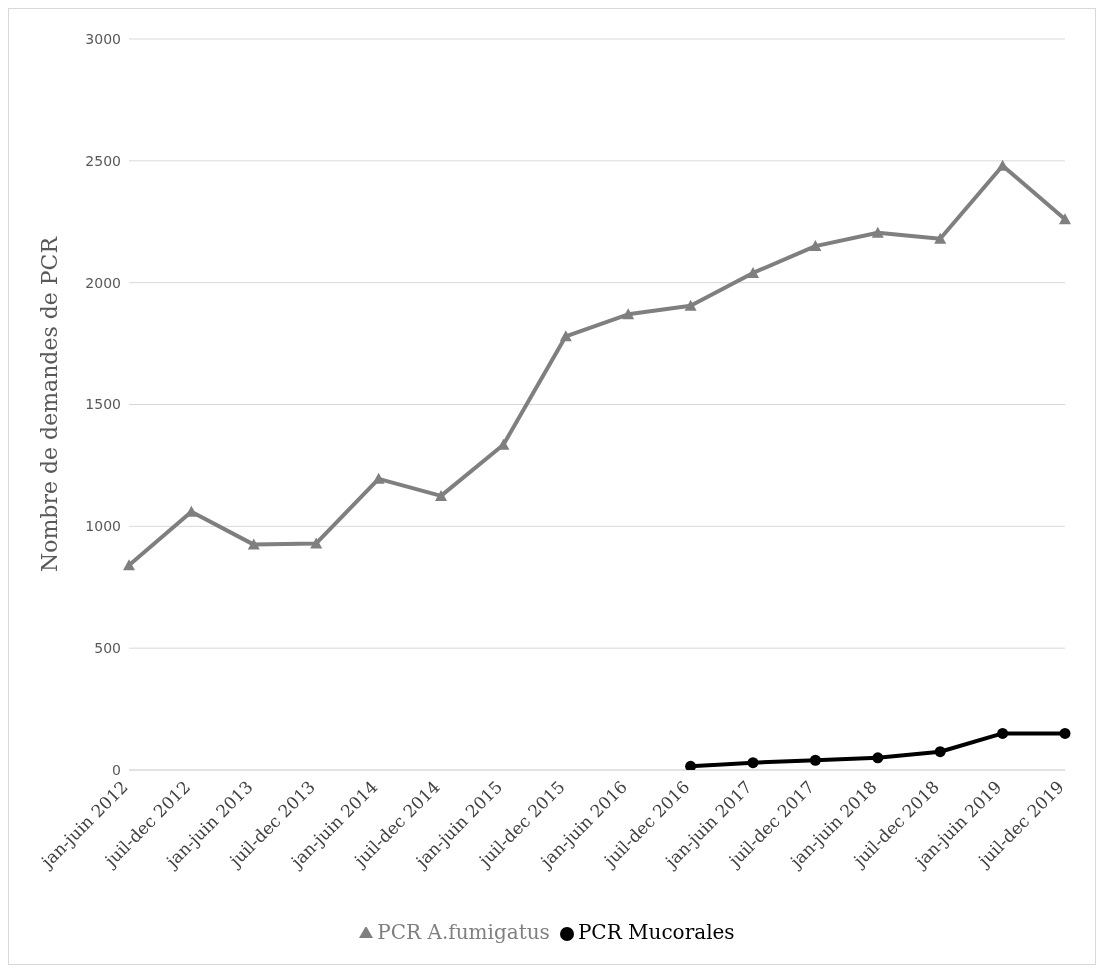  I want to click on legend-label: PCR A.fumigatus, so click(463, 932).